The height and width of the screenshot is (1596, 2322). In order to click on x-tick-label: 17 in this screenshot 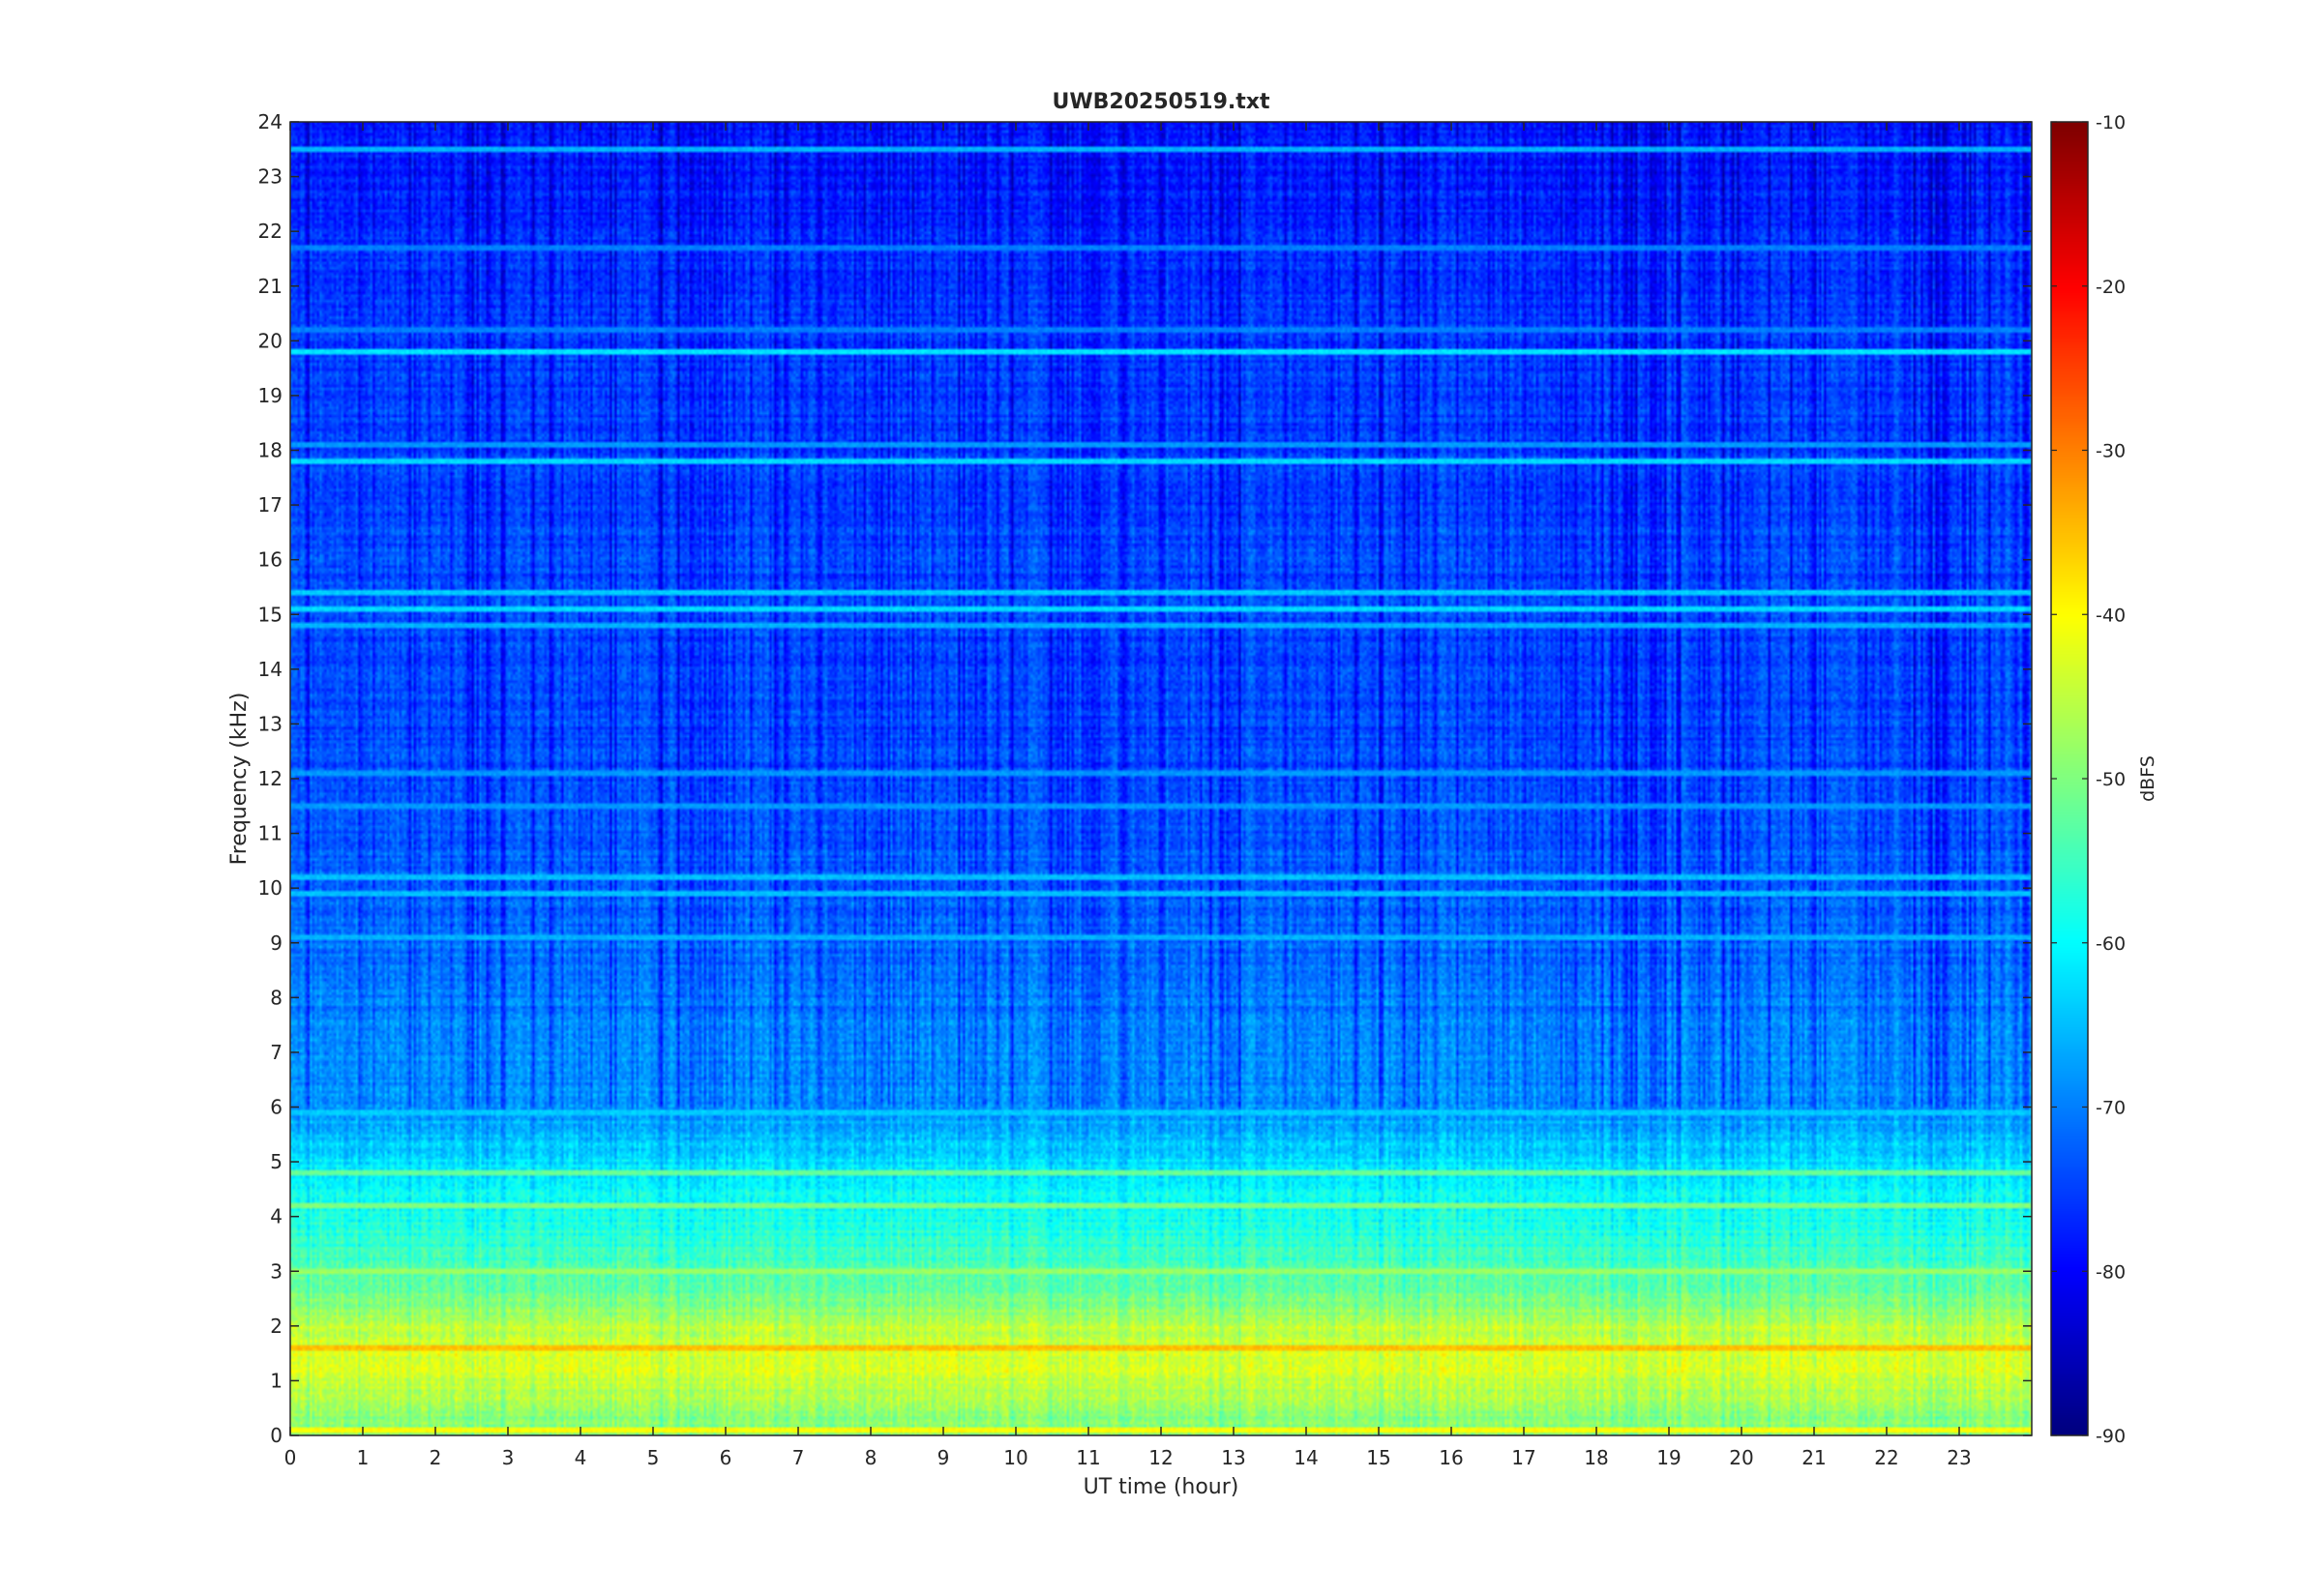, I will do `click(1523, 1457)`.